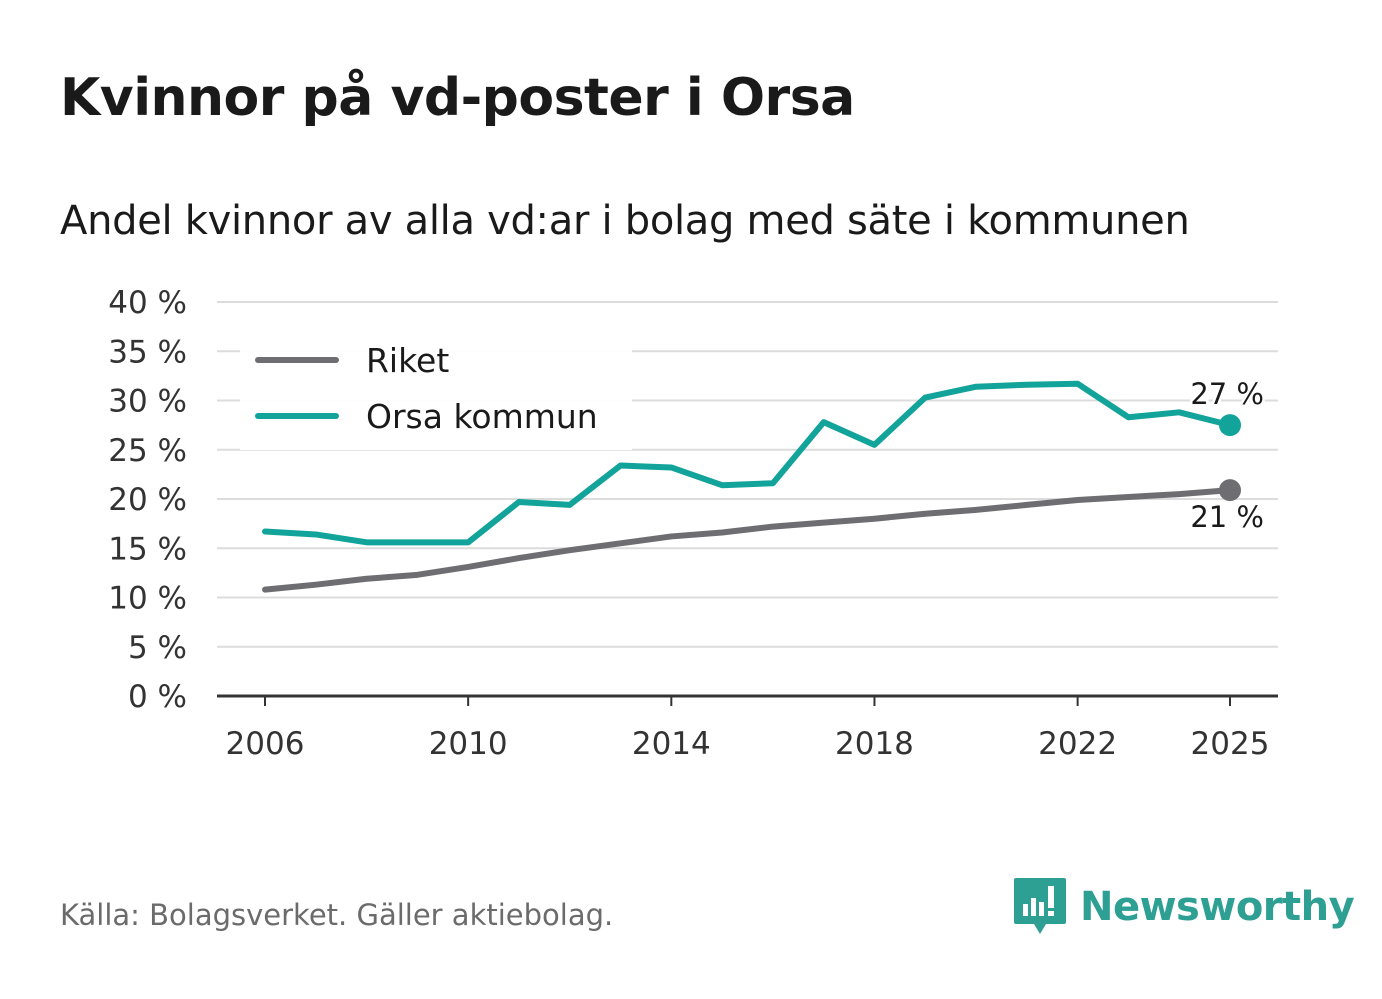  I want to click on y-tick-label: 10 %, so click(147, 599).